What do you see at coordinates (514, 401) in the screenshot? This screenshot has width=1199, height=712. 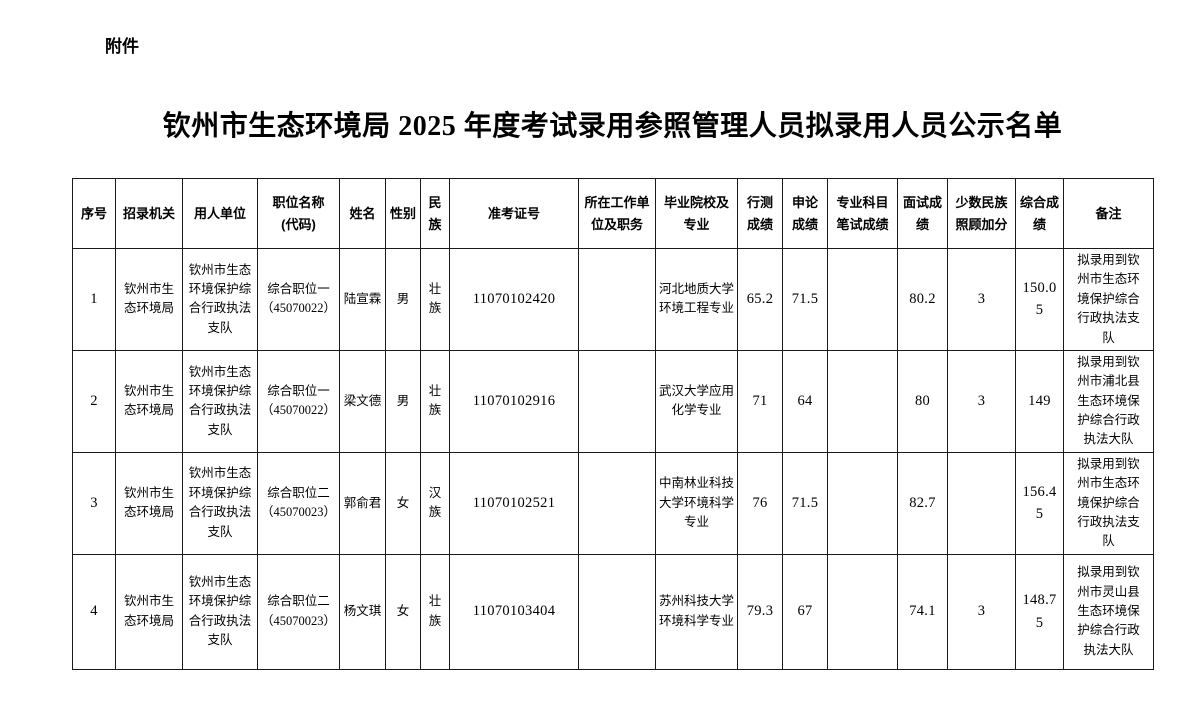 I see `table-cell: 11070102916` at bounding box center [514, 401].